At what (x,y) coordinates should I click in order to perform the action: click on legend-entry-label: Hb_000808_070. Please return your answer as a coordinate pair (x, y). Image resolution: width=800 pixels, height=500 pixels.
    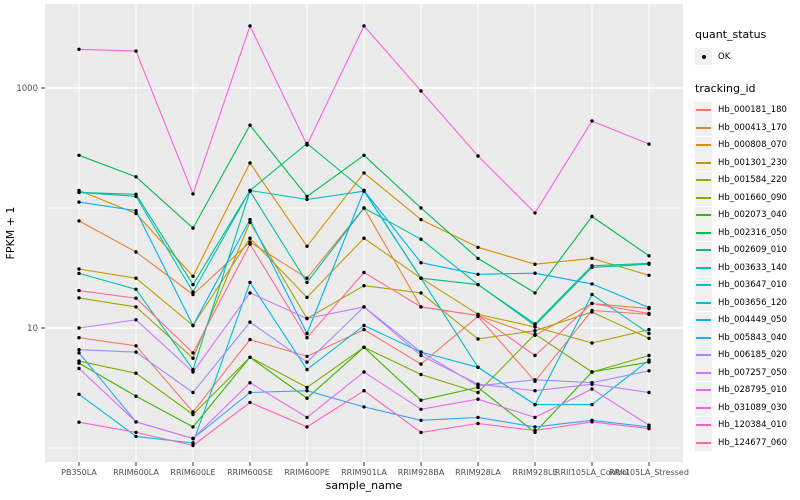
    Looking at the image, I should click on (752, 145).